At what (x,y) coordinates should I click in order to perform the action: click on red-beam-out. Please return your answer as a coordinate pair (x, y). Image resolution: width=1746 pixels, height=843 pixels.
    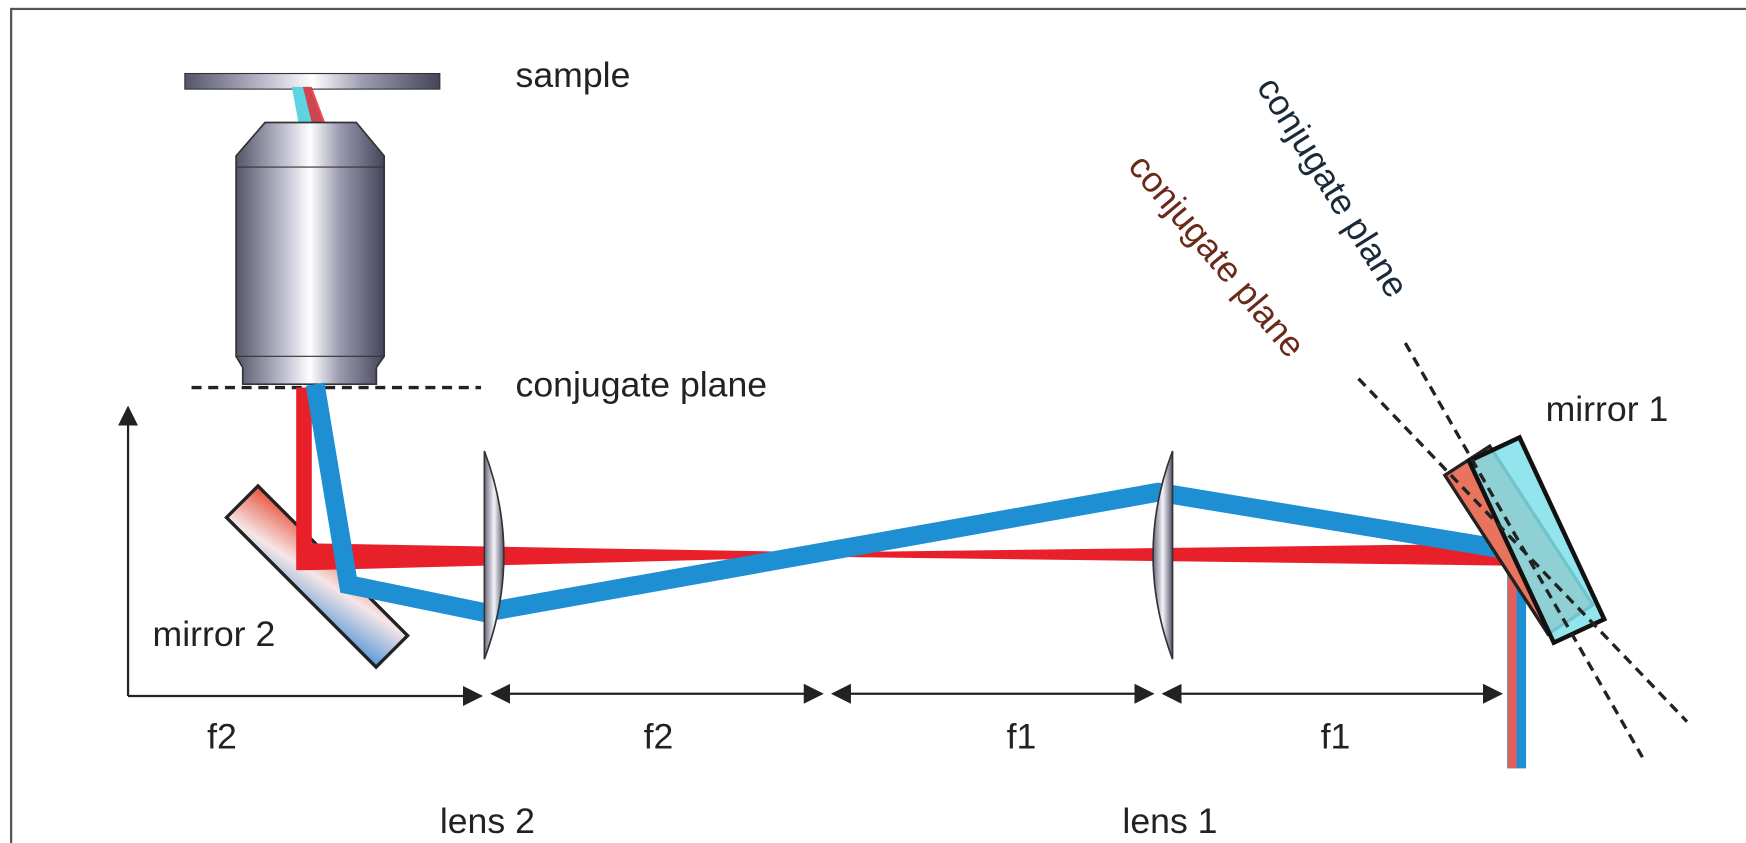
    Looking at the image, I should click on (1512, 665).